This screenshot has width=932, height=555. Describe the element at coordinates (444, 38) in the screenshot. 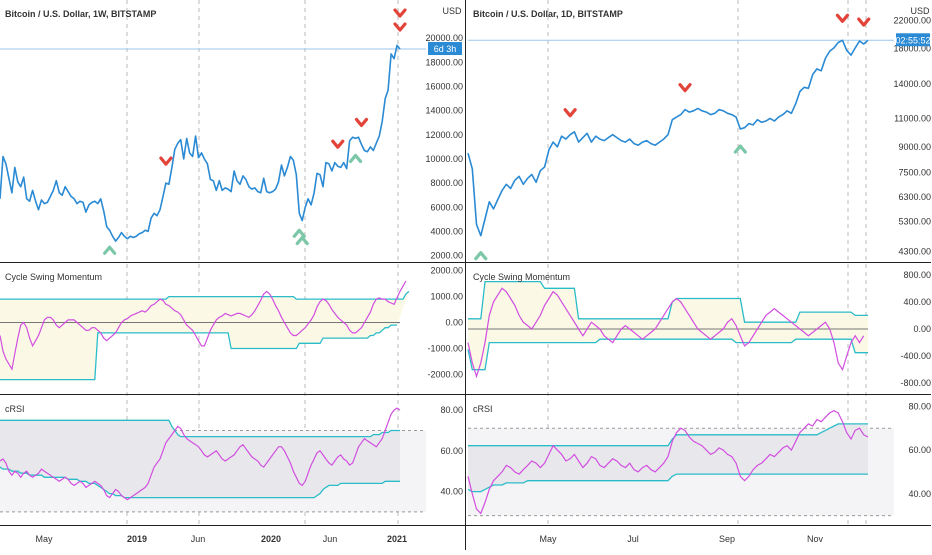

I see `price-axis-tick: 20000.00` at that location.